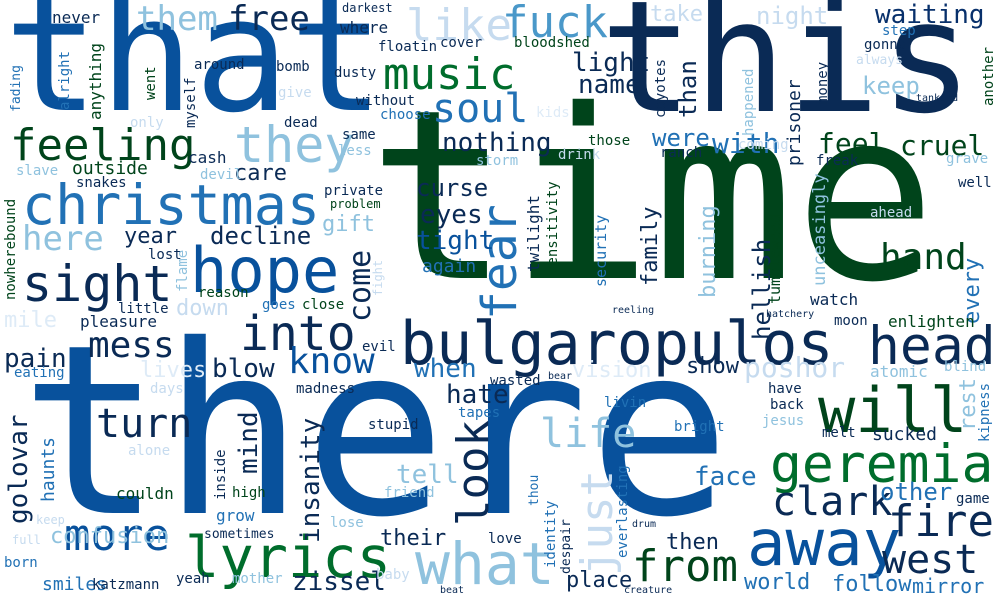  What do you see at coordinates (459, 25) in the screenshot?
I see `word-like: like` at bounding box center [459, 25].